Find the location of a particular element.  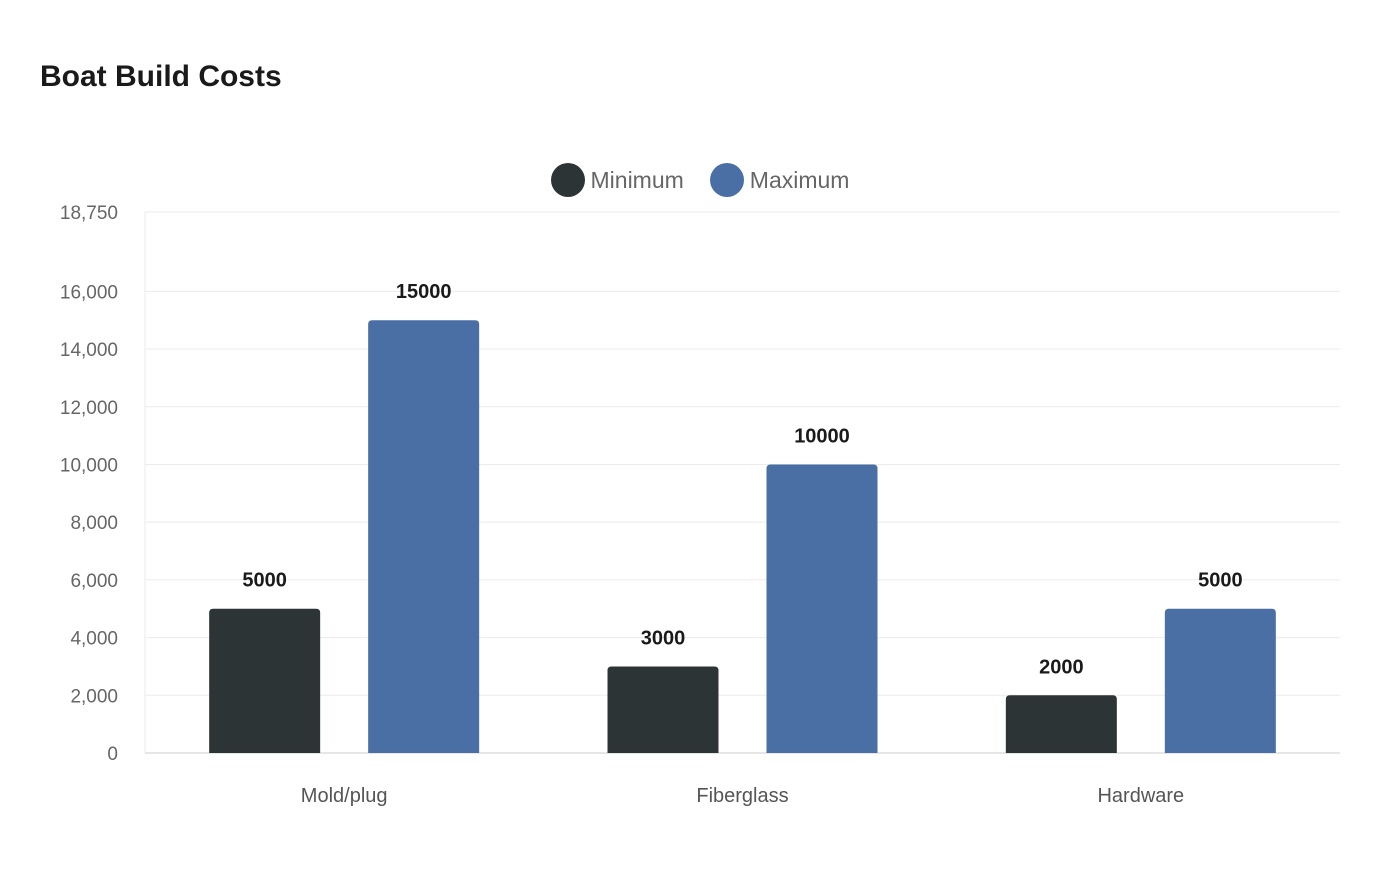

data-label: 3000 is located at coordinates (663, 638).